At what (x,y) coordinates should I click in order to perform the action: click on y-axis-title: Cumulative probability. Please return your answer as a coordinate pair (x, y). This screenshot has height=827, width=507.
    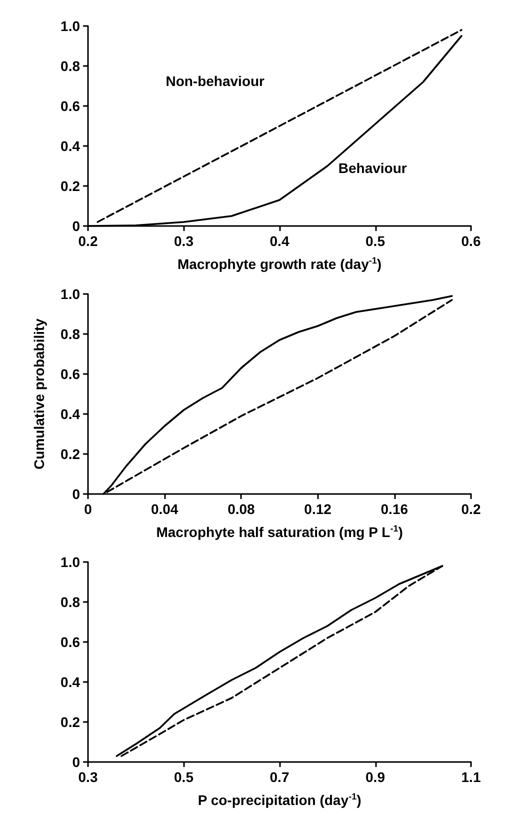
    Looking at the image, I should click on (39, 394).